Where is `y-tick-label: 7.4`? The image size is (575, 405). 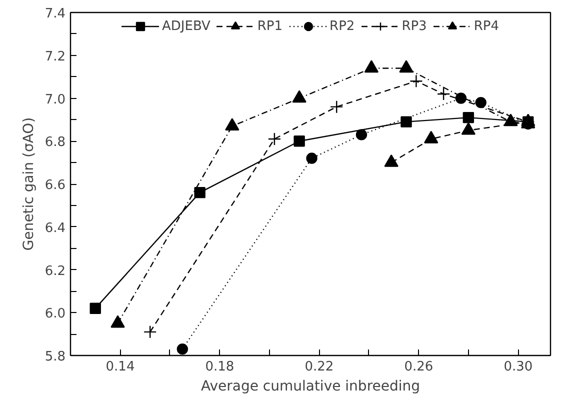
y-tick-label: 7.4 is located at coordinates (55, 14).